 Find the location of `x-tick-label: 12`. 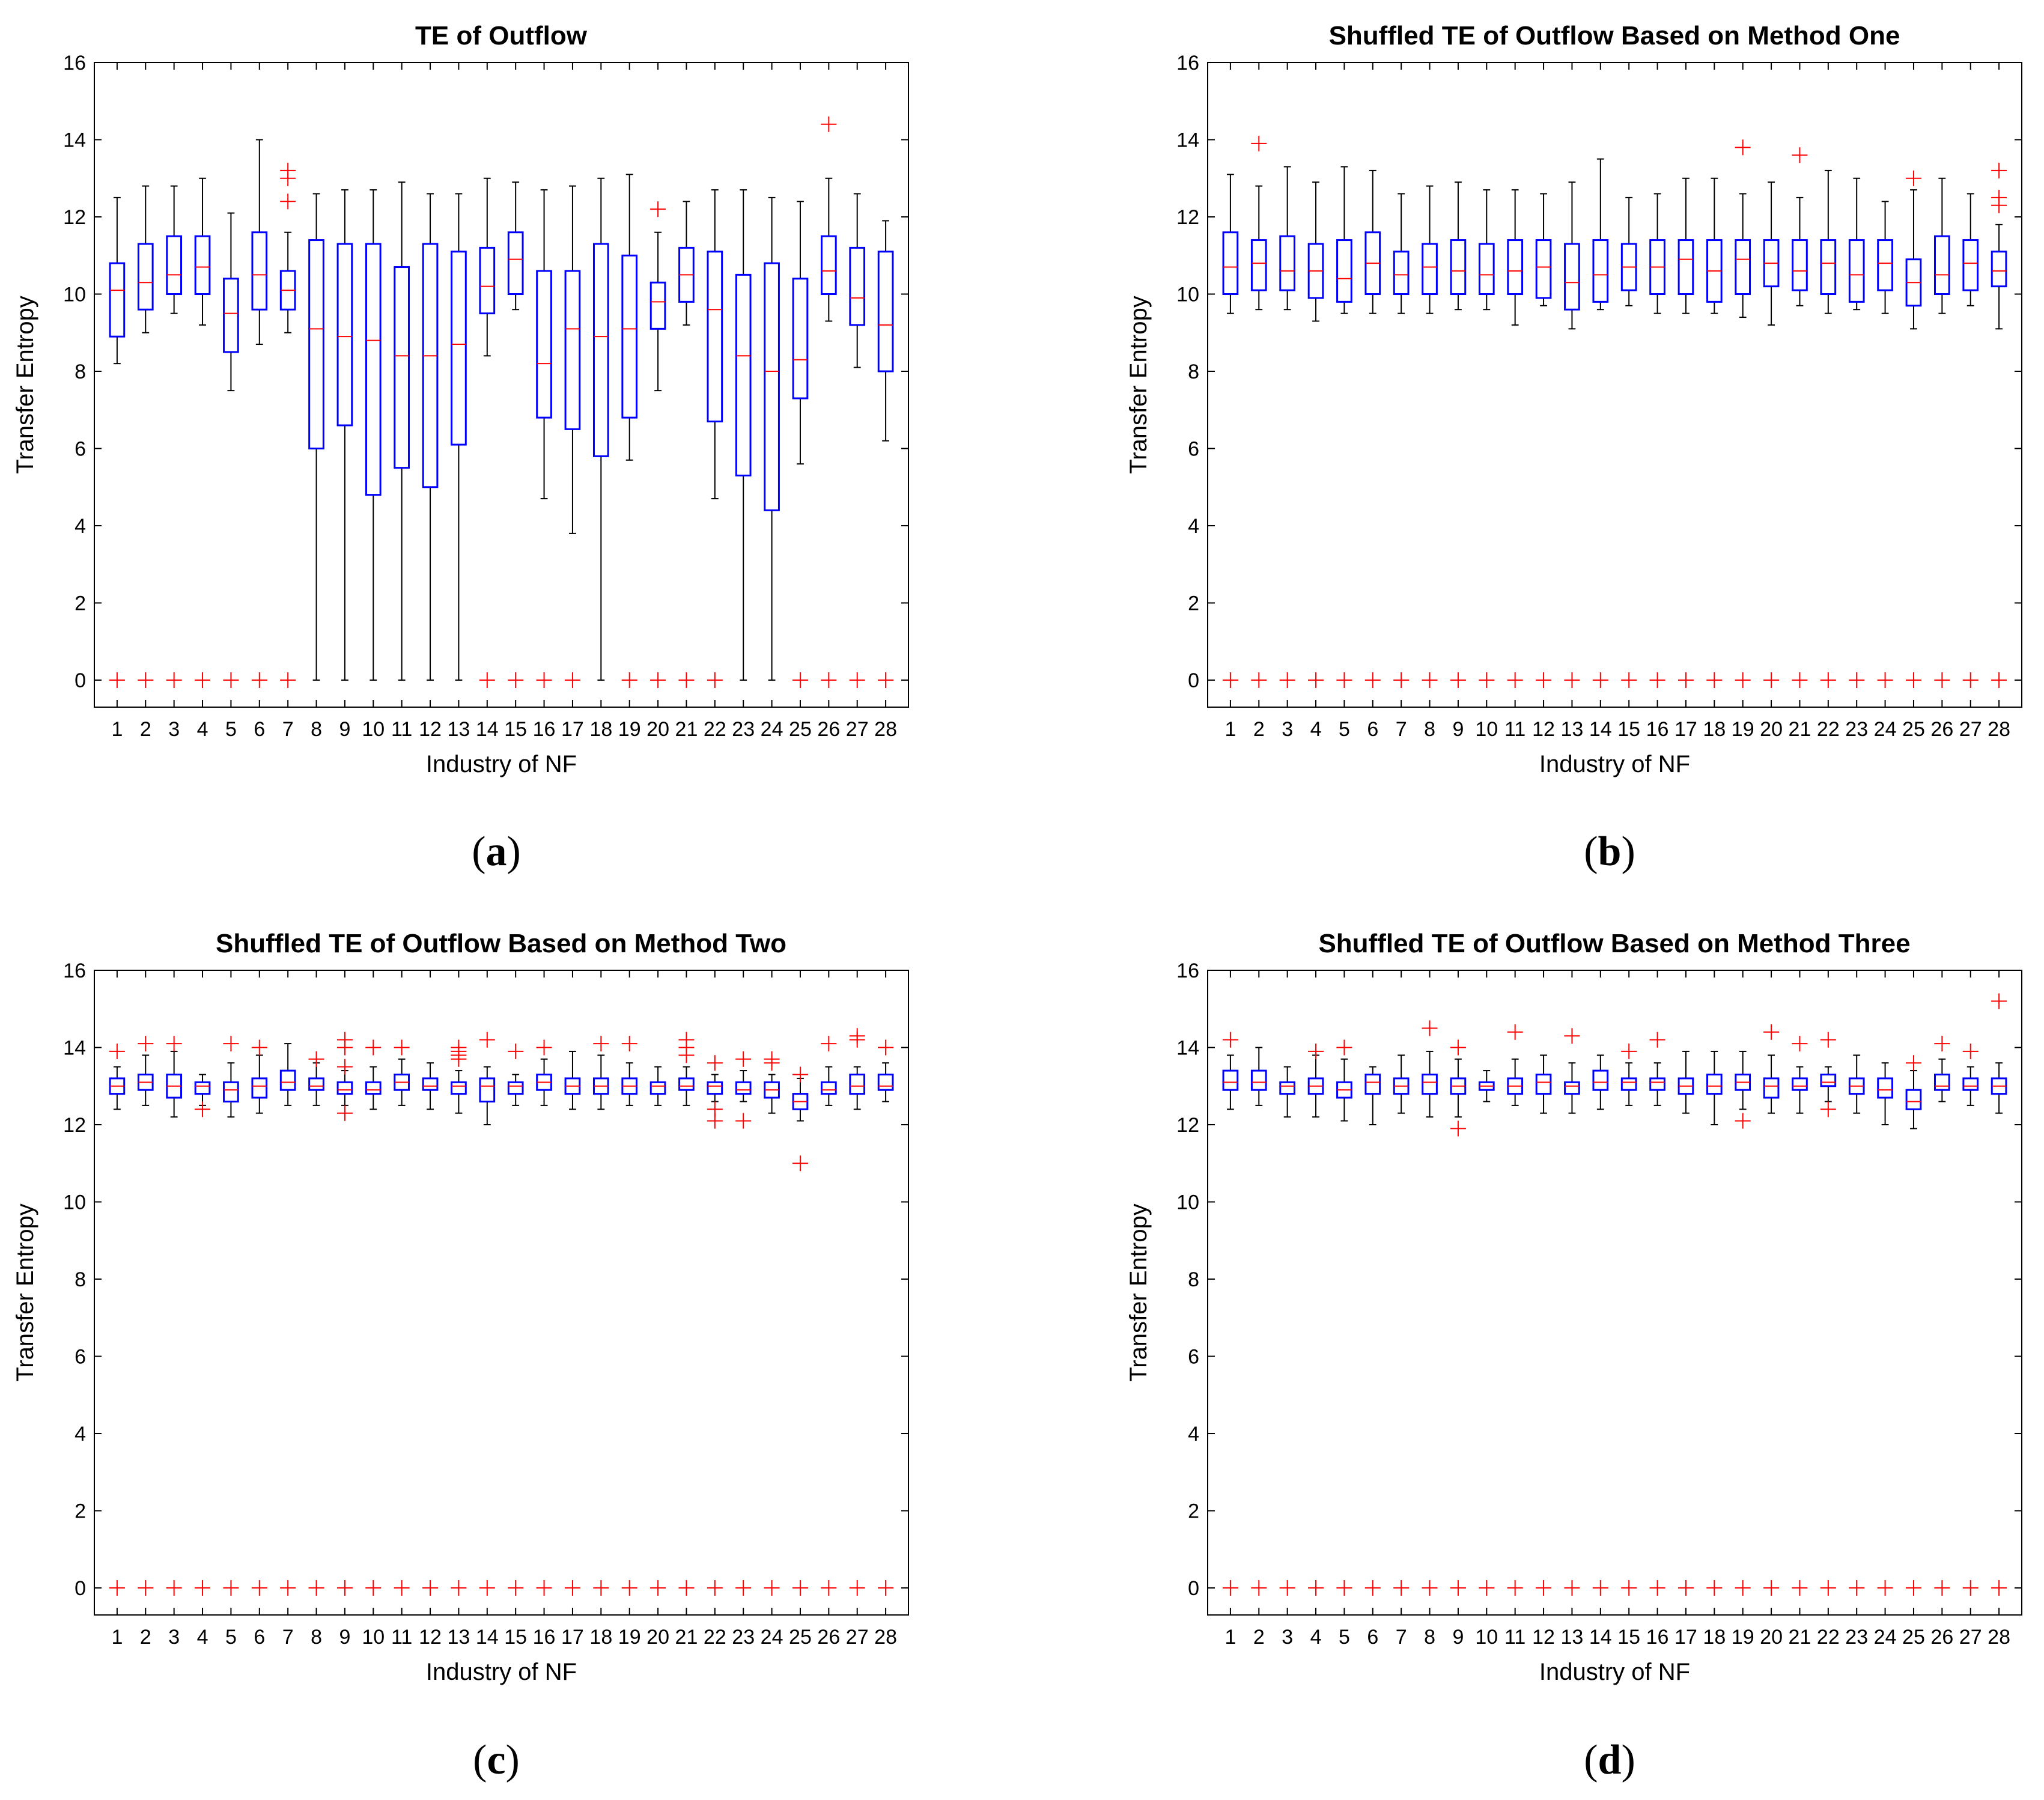

x-tick-label: 12 is located at coordinates (1543, 1637).